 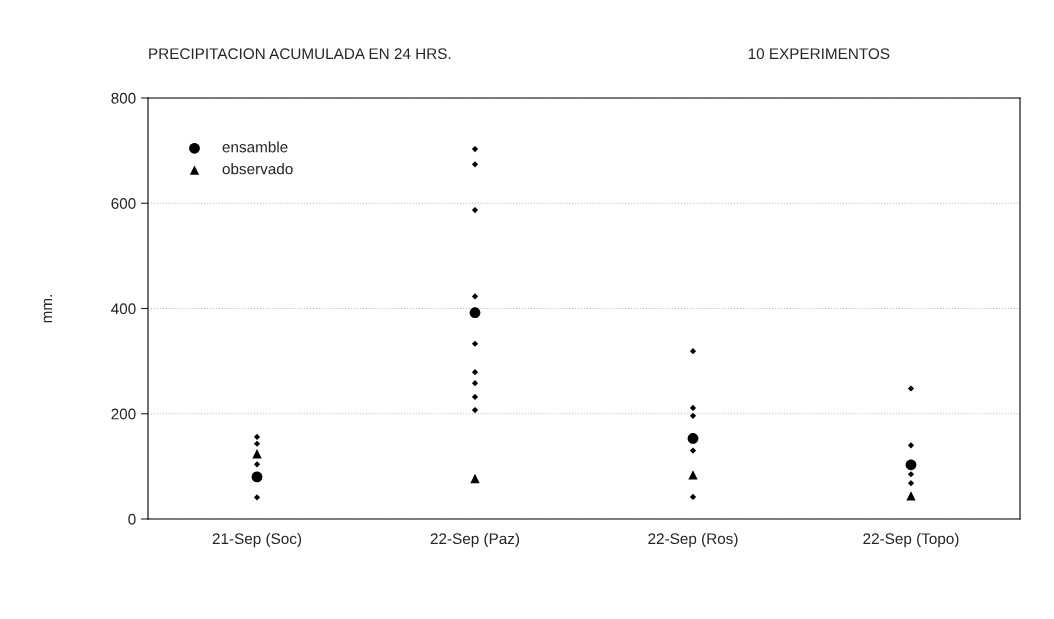 What do you see at coordinates (257, 540) in the screenshot?
I see `x-tick-label: 21-Sep (Soc)` at bounding box center [257, 540].